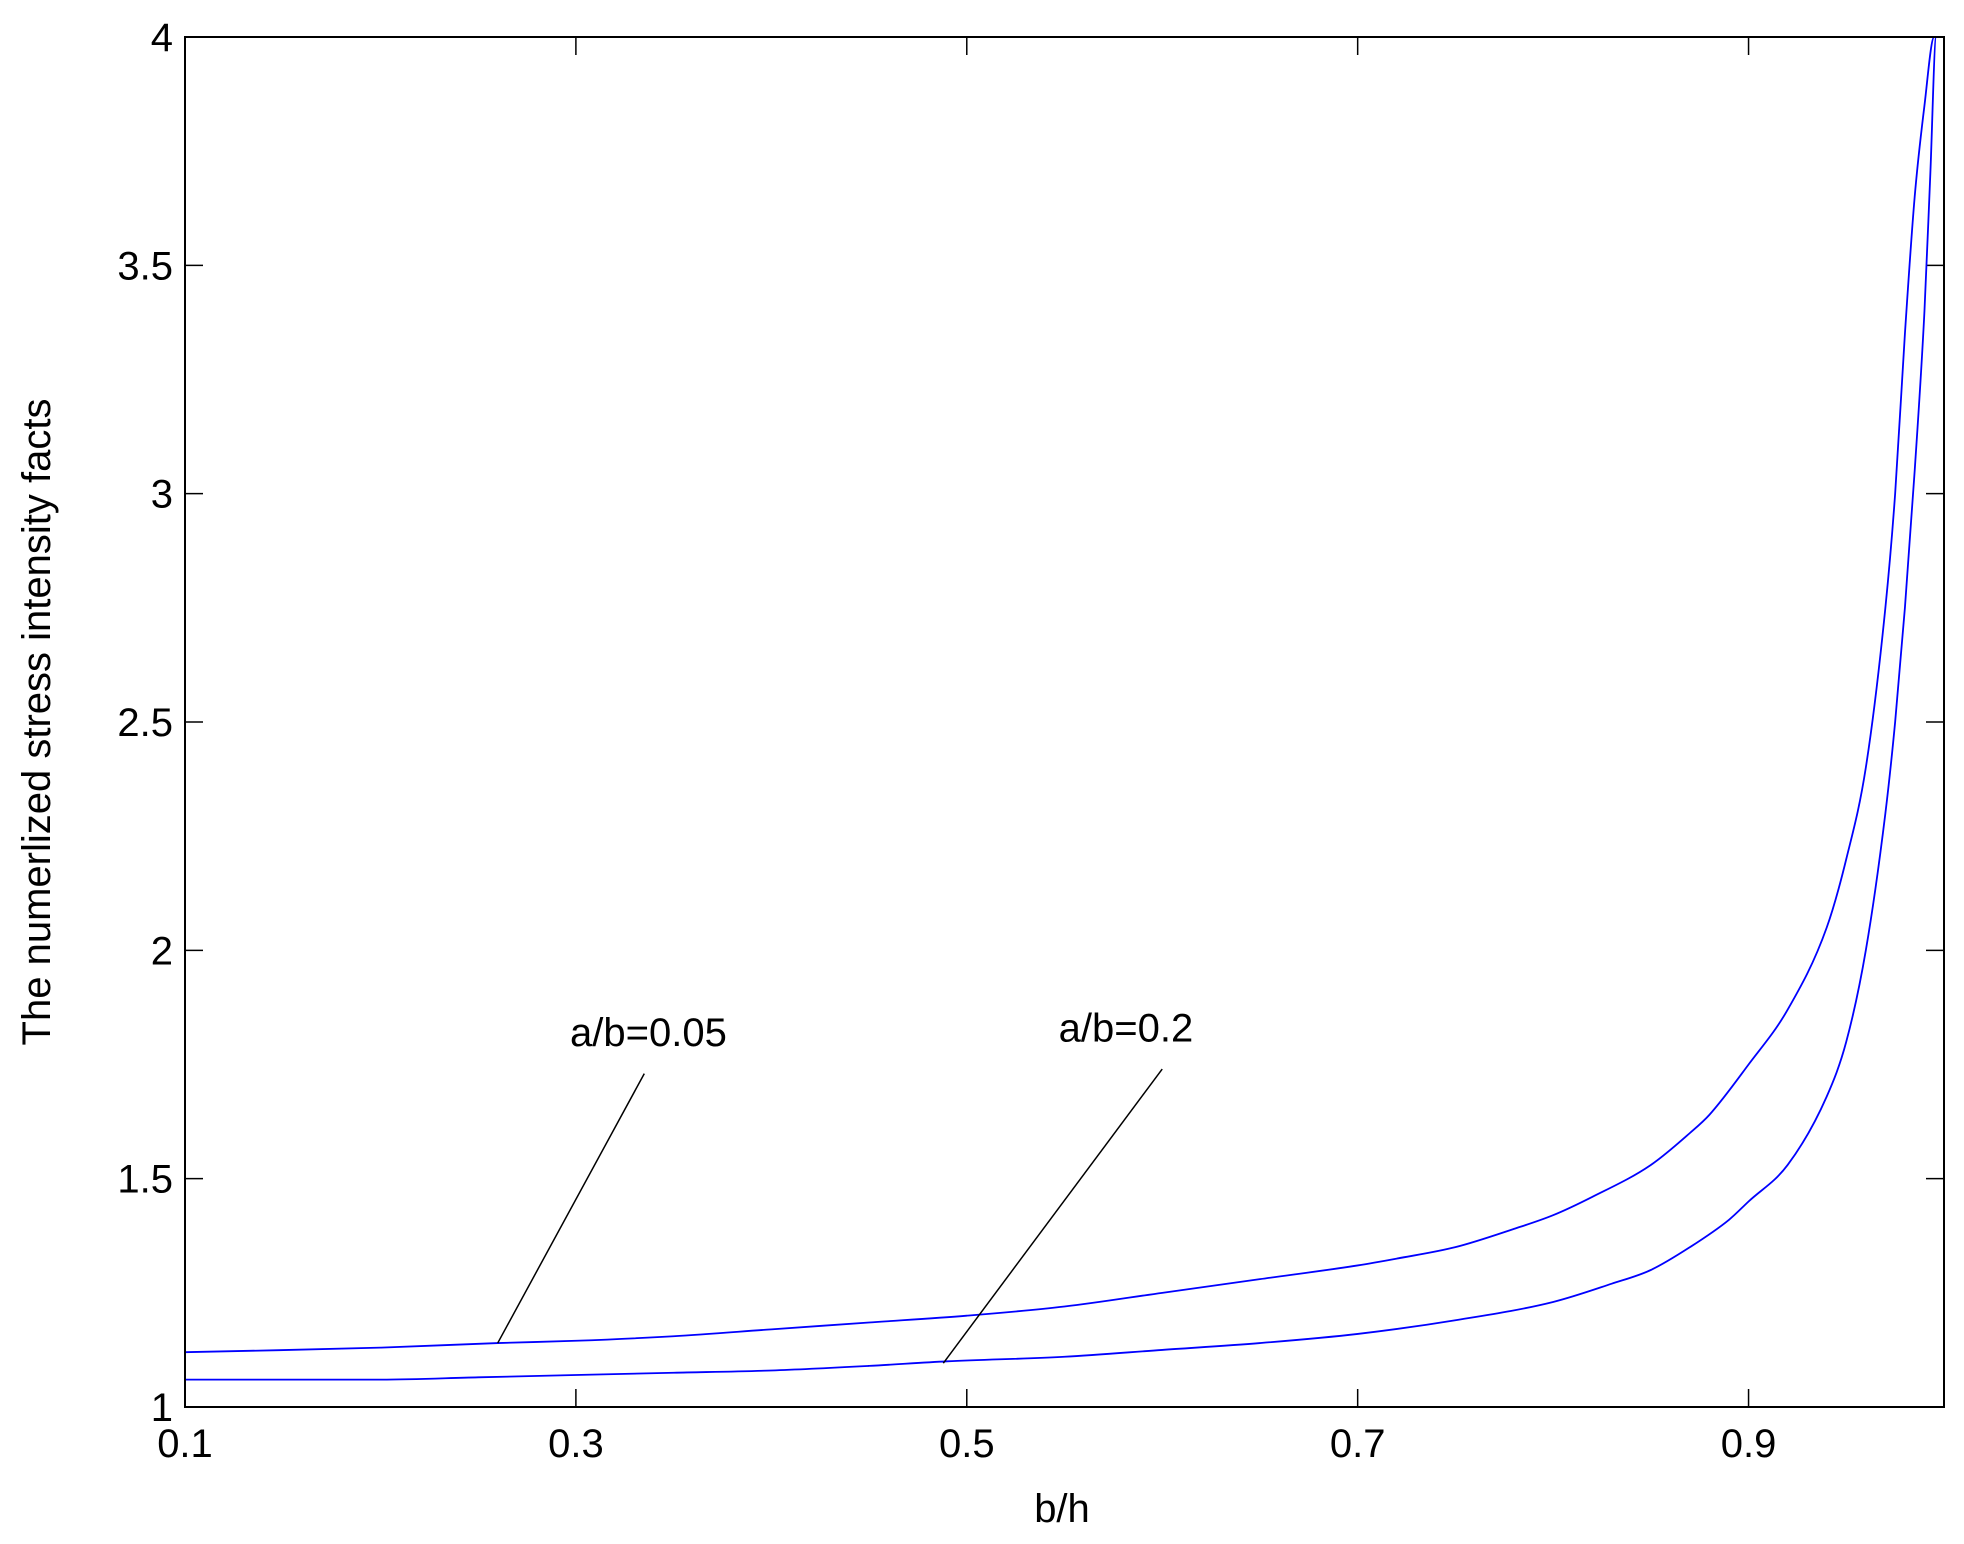 The height and width of the screenshot is (1544, 1964). I want to click on x-tick-label: 0.9, so click(1749, 1444).